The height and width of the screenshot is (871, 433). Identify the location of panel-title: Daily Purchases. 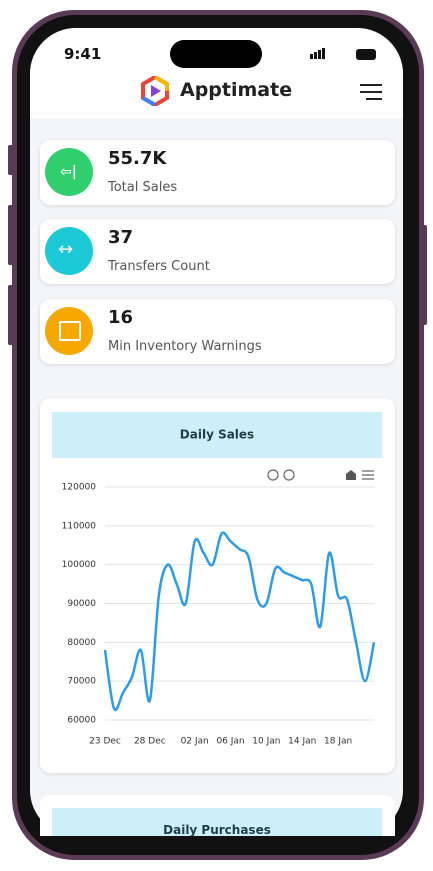
(217, 829).